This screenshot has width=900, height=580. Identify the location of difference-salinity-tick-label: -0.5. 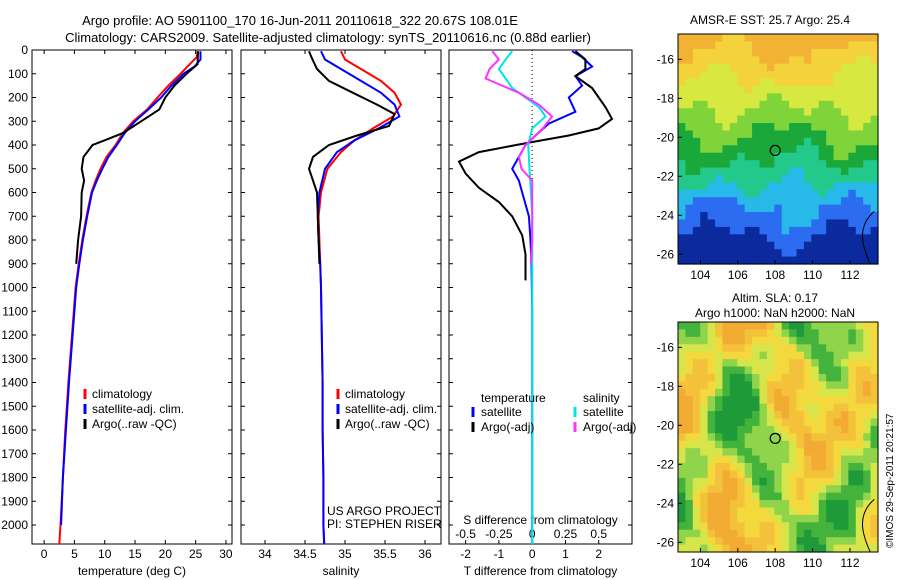
(465, 534).